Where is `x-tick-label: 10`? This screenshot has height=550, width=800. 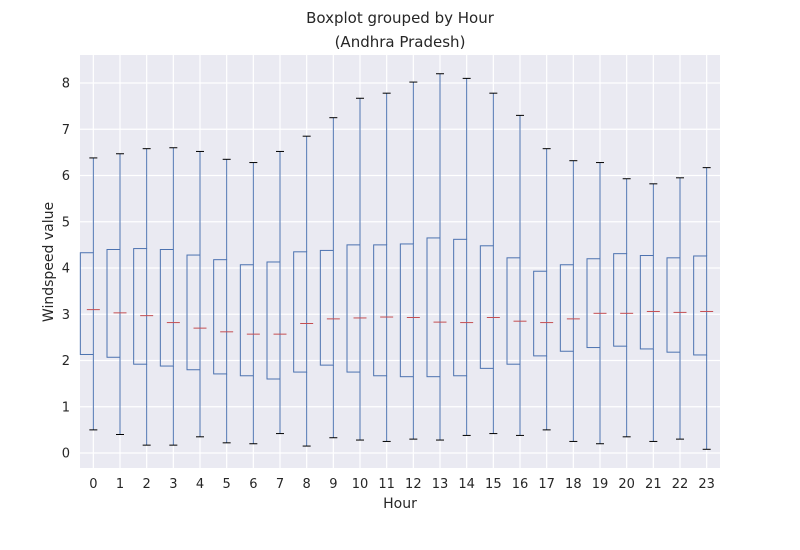 x-tick-label: 10 is located at coordinates (360, 484).